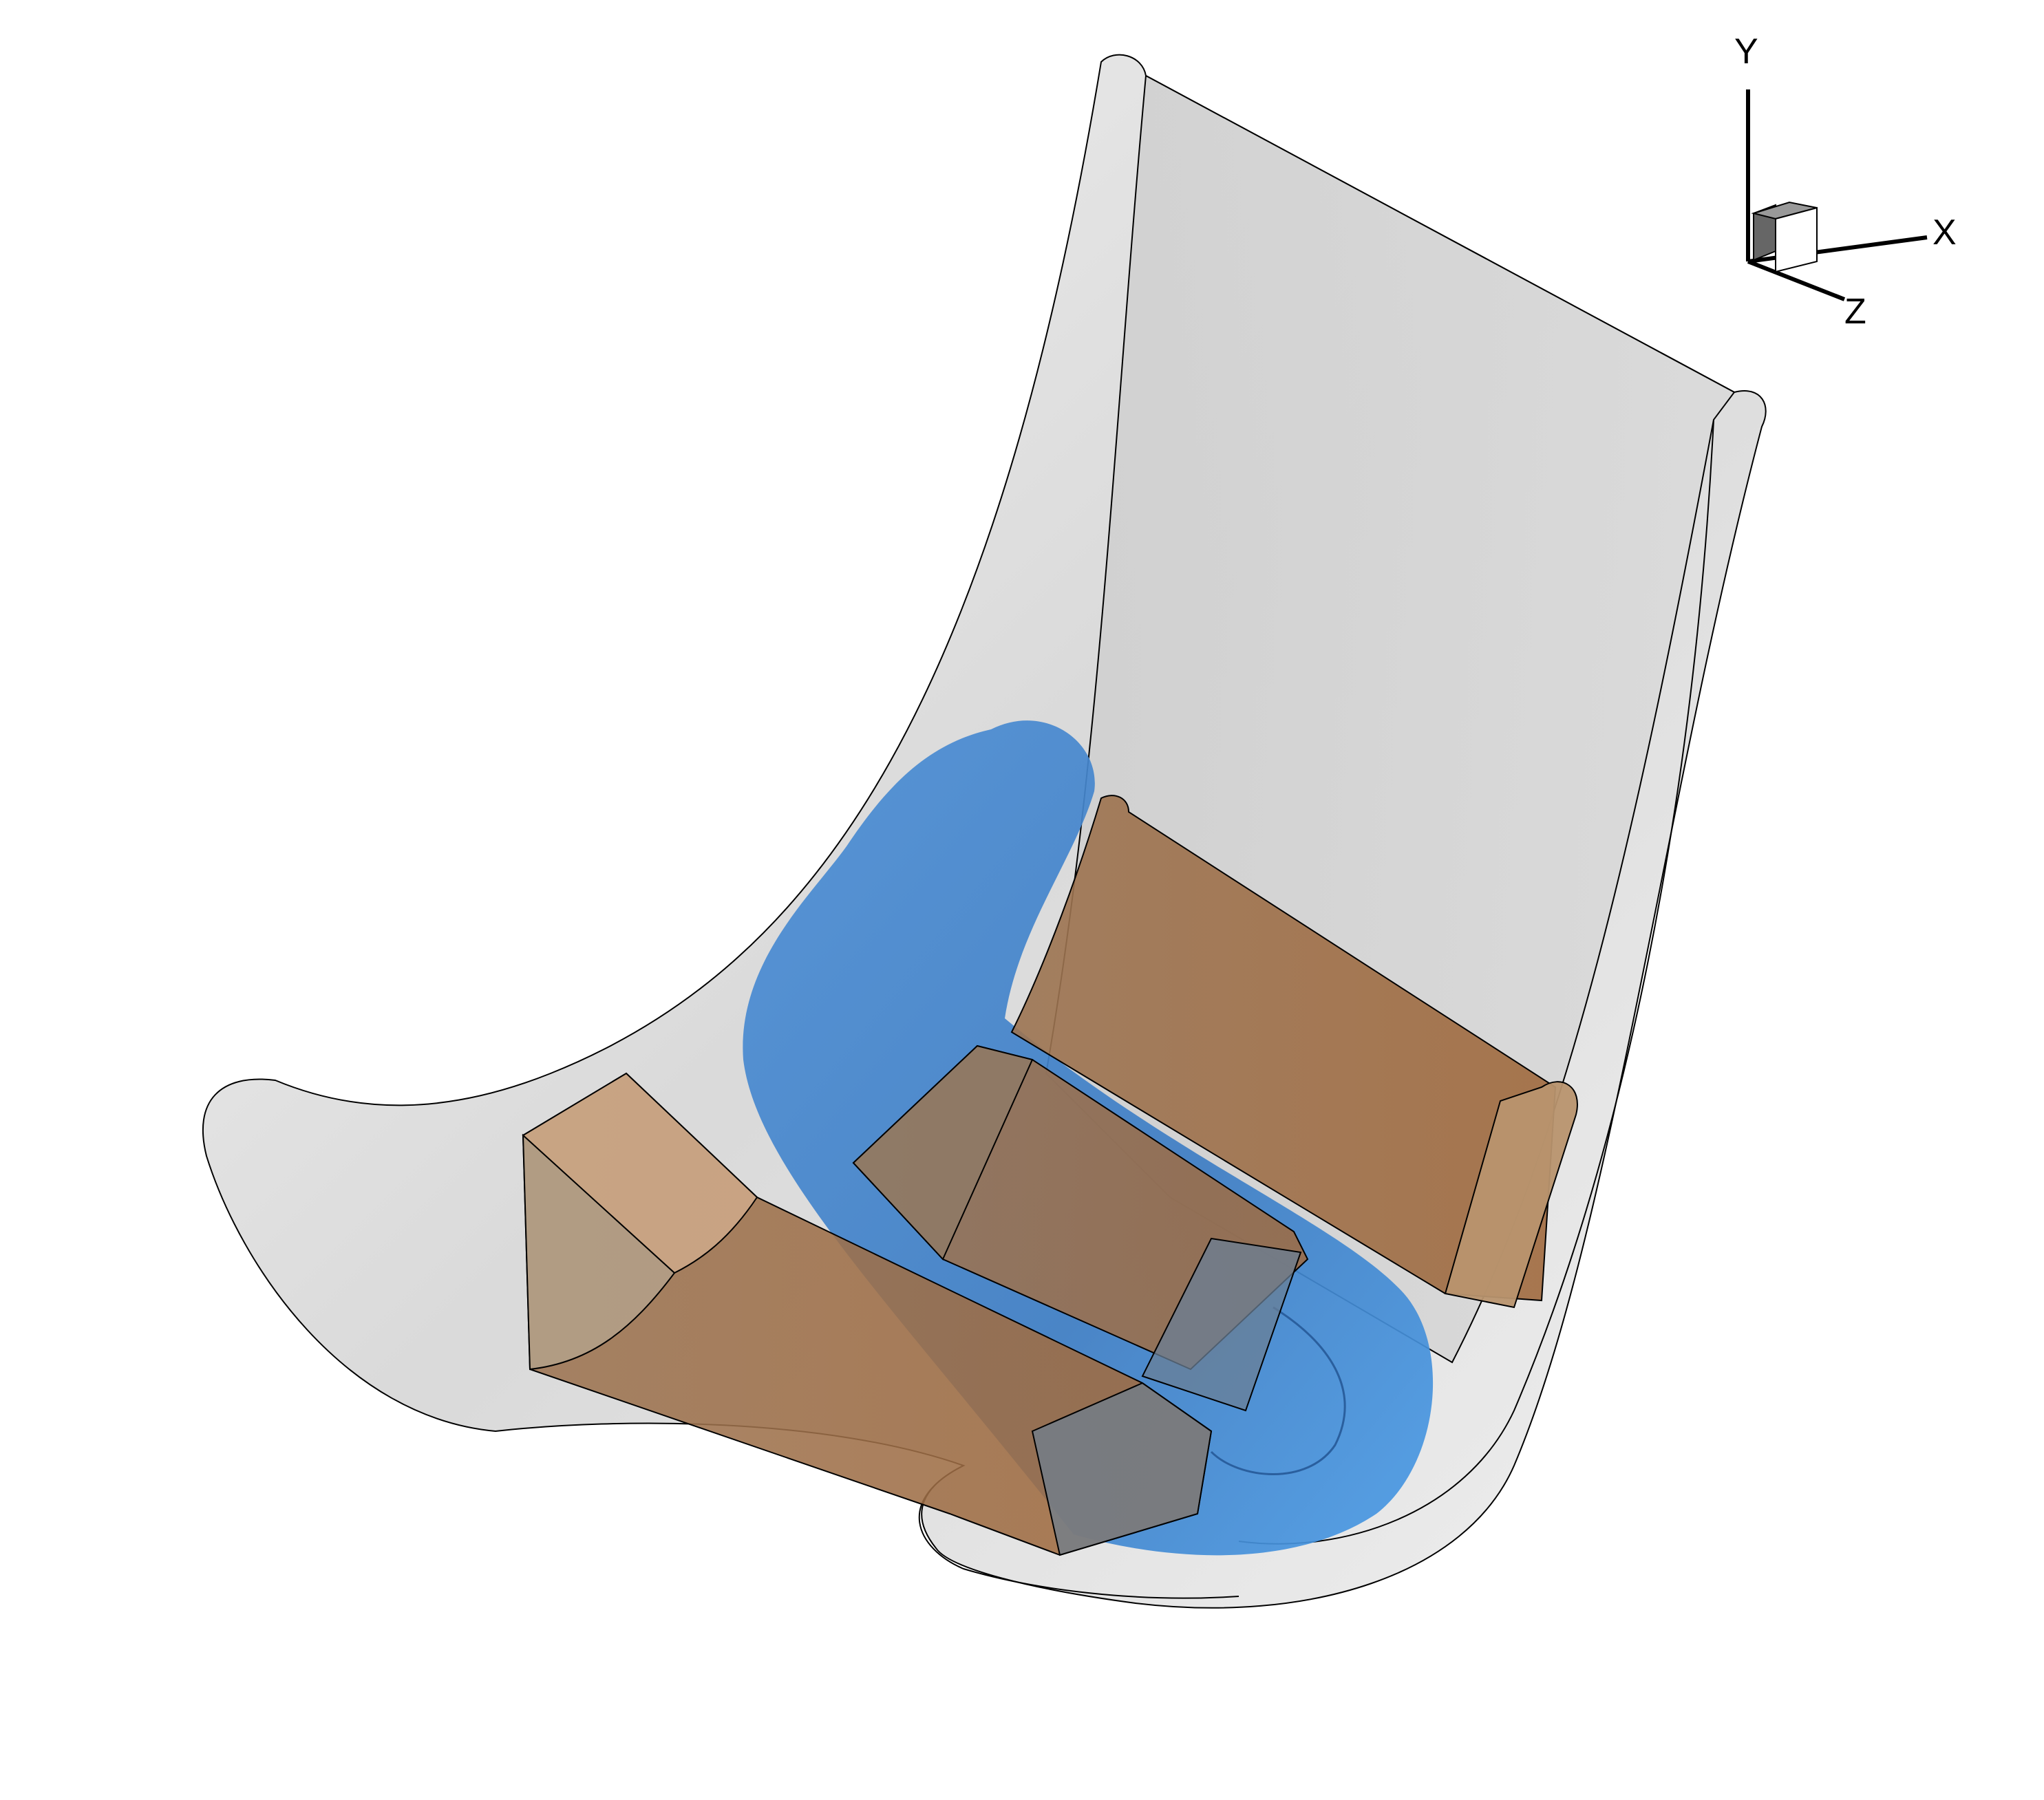 The height and width of the screenshot is (1800, 2044). I want to click on orange-block-lower-top-face, so click(640, 1173).